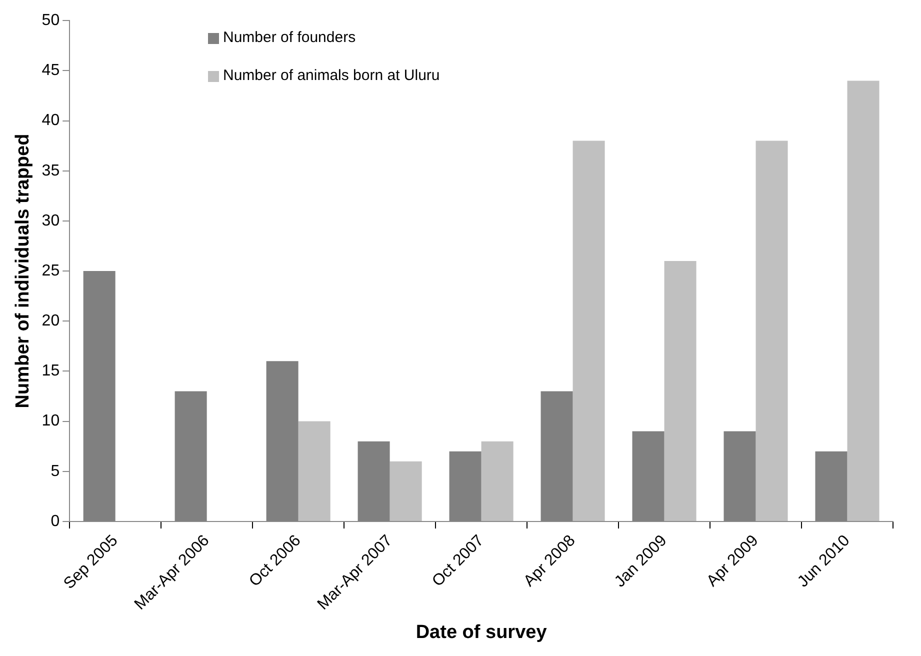  Describe the element at coordinates (482, 632) in the screenshot. I see `x-axis-title: Date of survey` at that location.